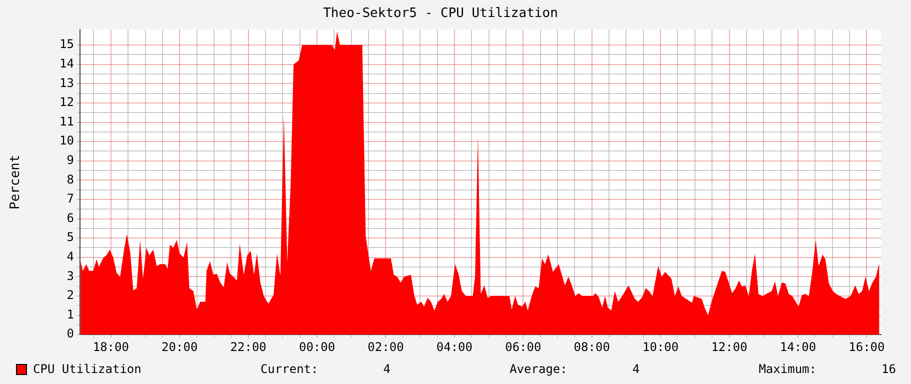 The width and height of the screenshot is (911, 384). What do you see at coordinates (798, 347) in the screenshot?
I see `x-tick-label: 14:00` at bounding box center [798, 347].